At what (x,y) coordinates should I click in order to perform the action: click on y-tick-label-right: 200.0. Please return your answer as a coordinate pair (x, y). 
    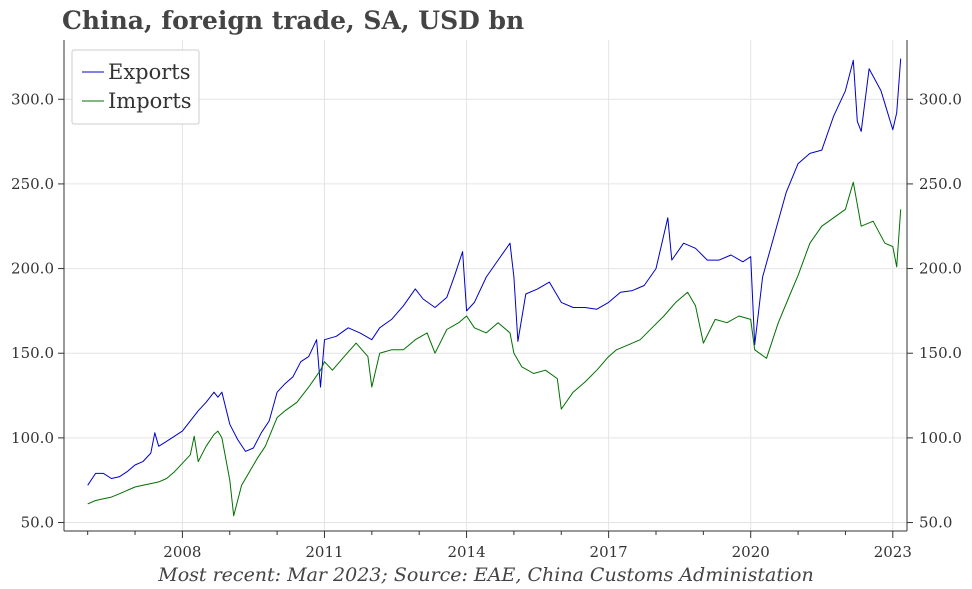
    Looking at the image, I should click on (940, 269).